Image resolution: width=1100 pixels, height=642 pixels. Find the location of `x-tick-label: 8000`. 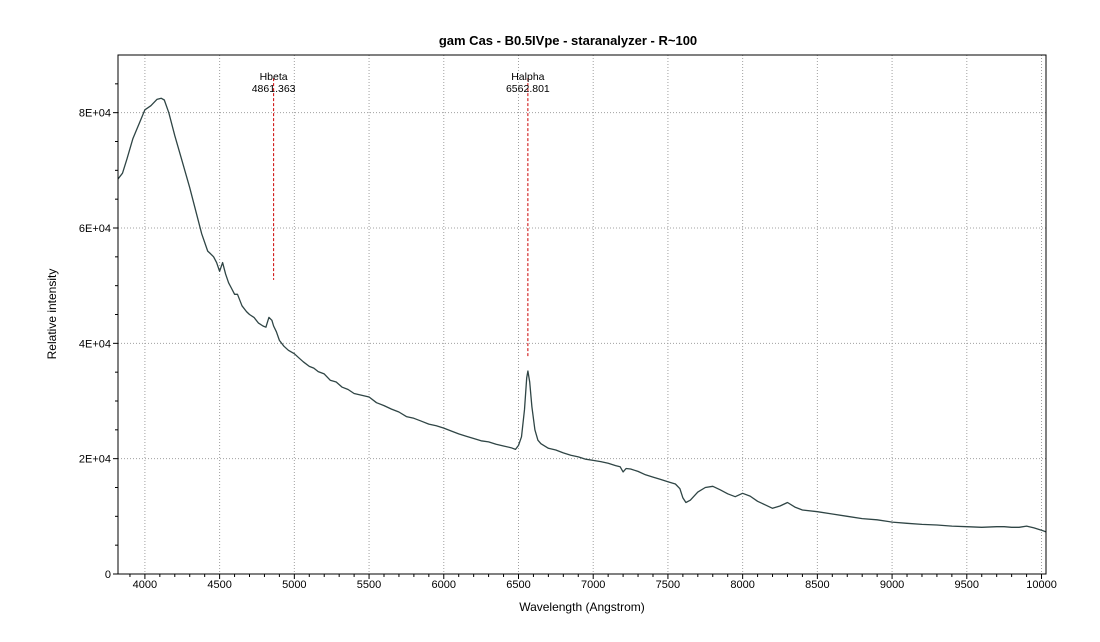

x-tick-label: 8000 is located at coordinates (742, 585).